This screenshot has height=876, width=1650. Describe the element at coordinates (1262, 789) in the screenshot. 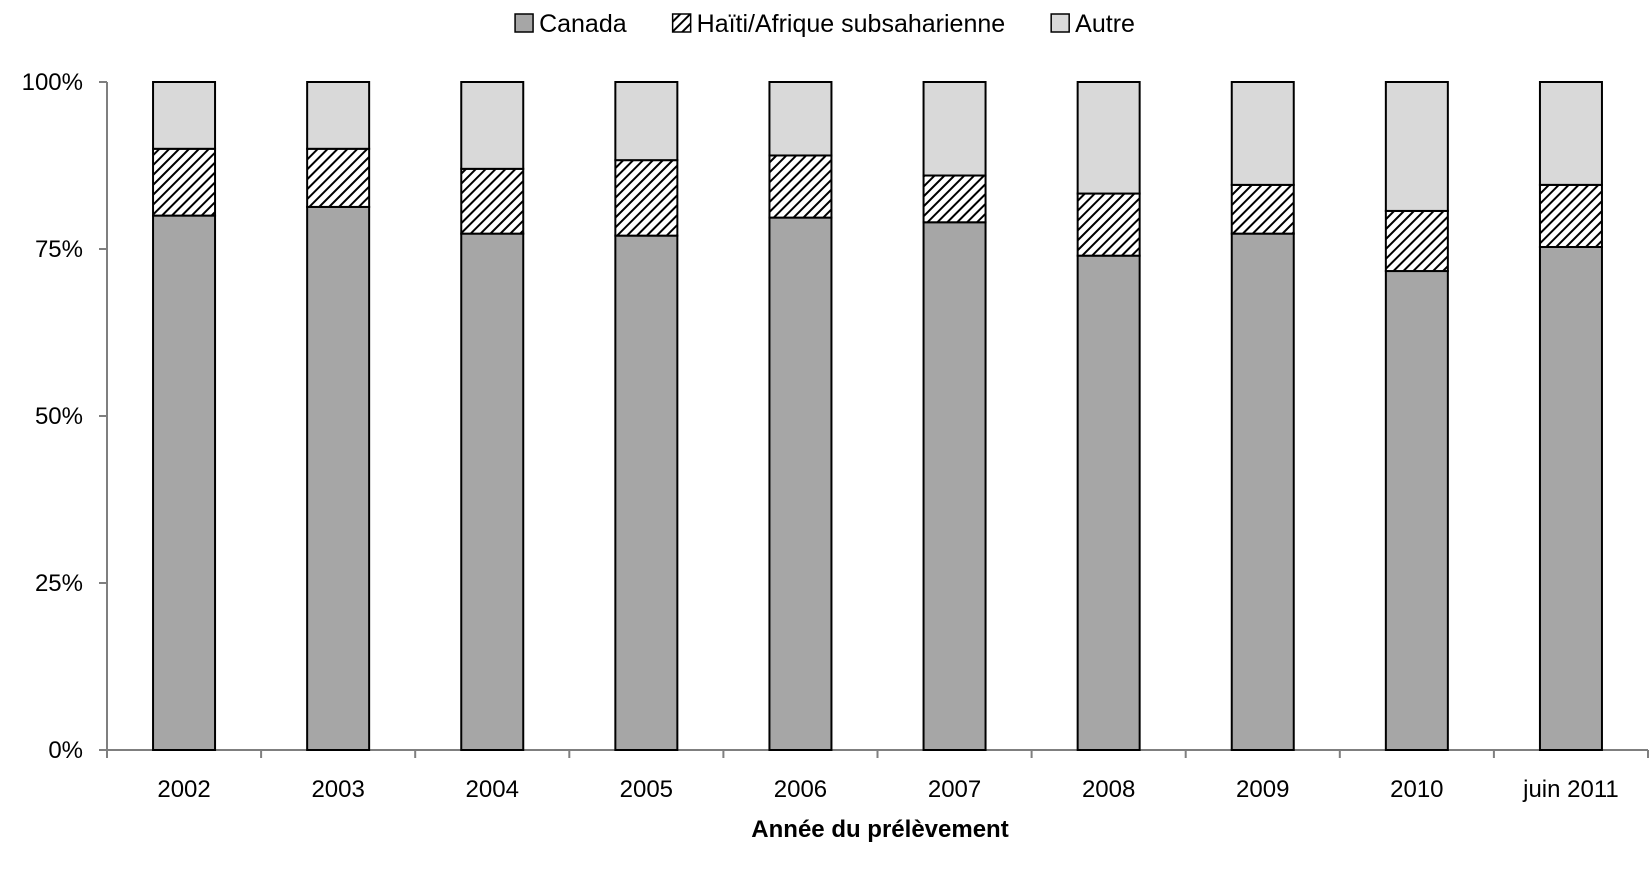

I see `x-tick-label: 2009` at that location.